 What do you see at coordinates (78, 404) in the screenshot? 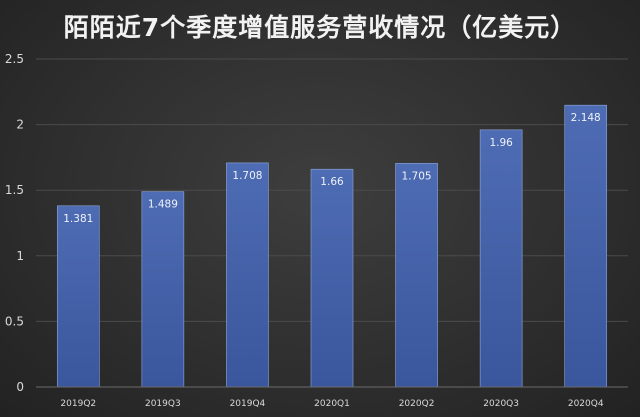
I see `x-tick-label: 2019Q2` at bounding box center [78, 404].